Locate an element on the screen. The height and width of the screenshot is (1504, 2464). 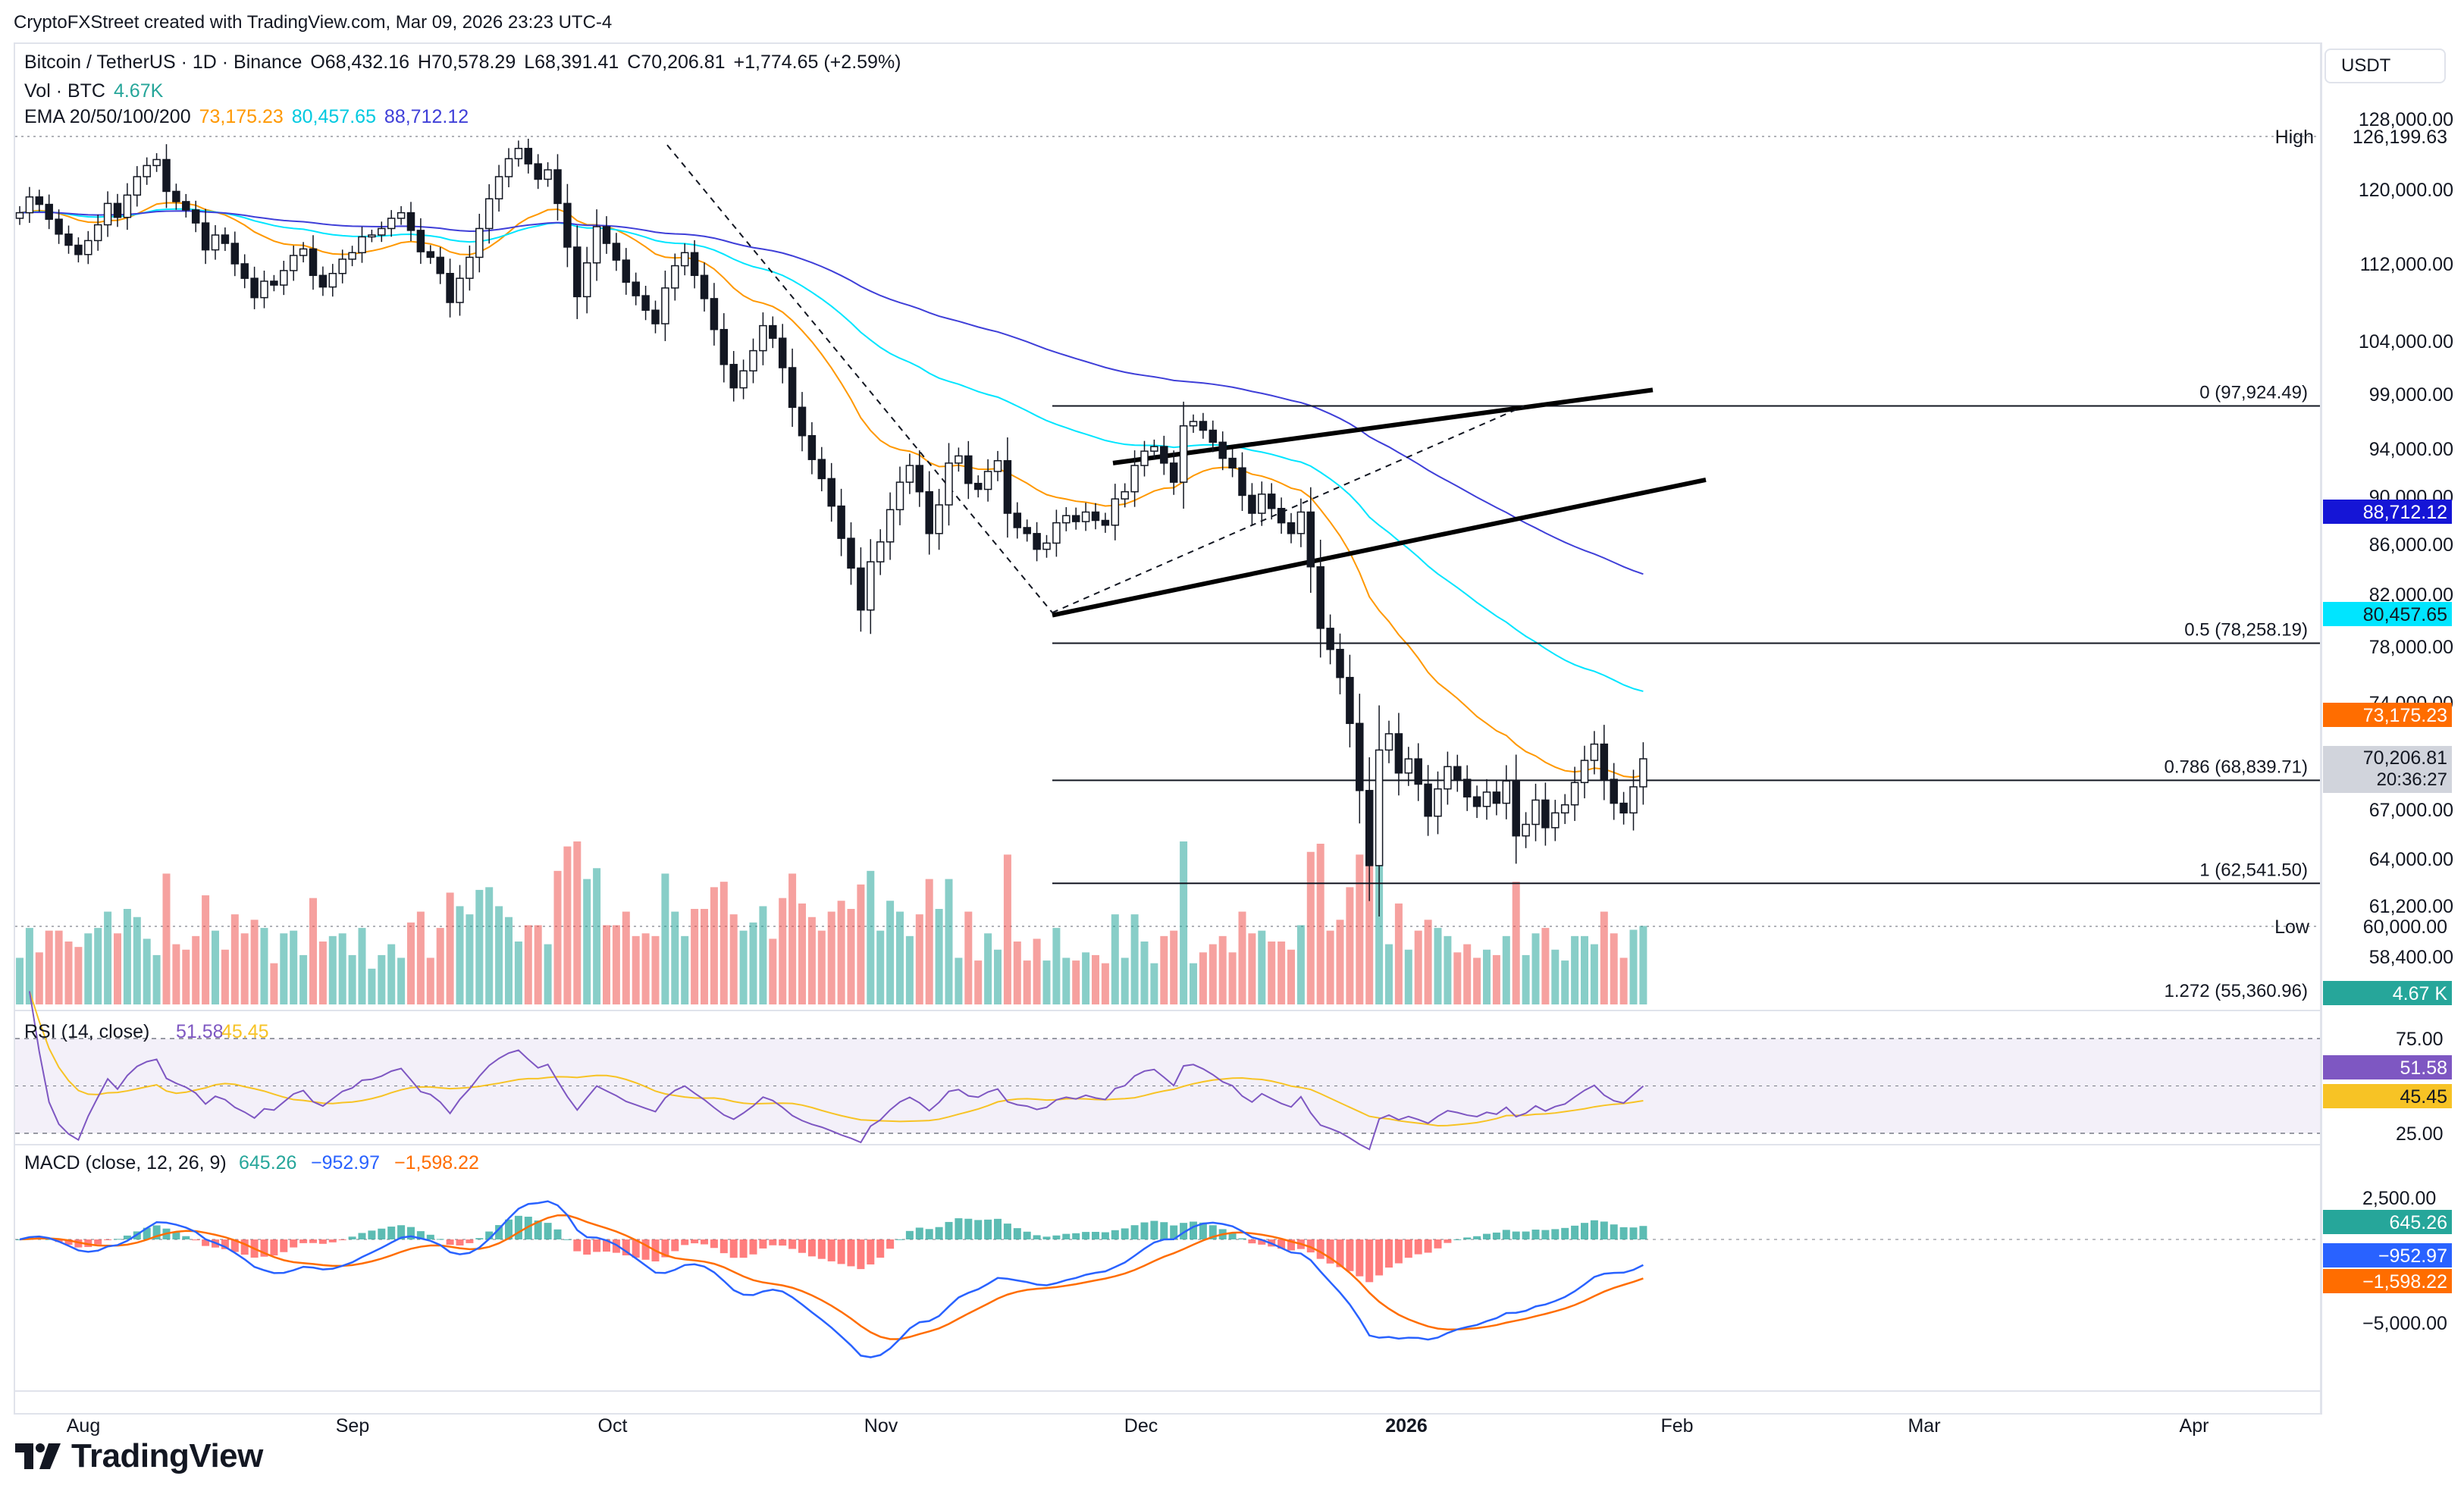
price-tick-label: 86,000.00 is located at coordinates (2411, 545).